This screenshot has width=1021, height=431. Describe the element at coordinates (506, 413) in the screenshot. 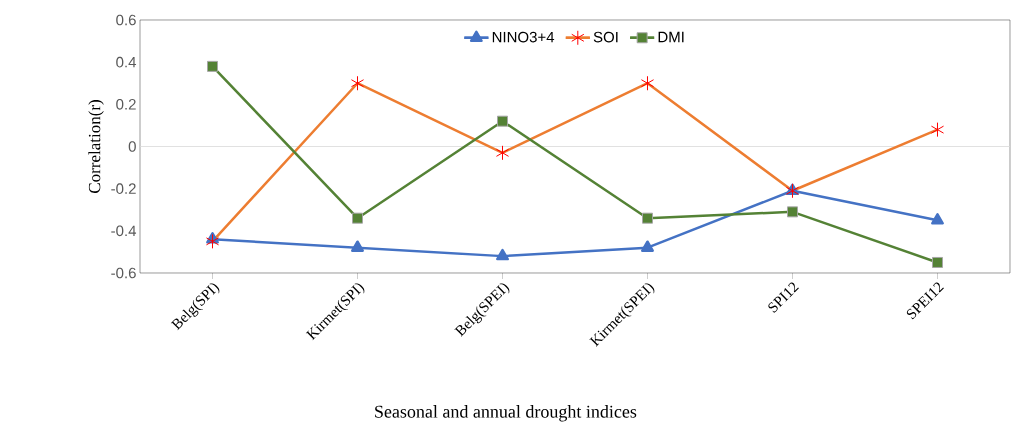

I see `x-axis-title: Seasonal and annual drought indices` at that location.